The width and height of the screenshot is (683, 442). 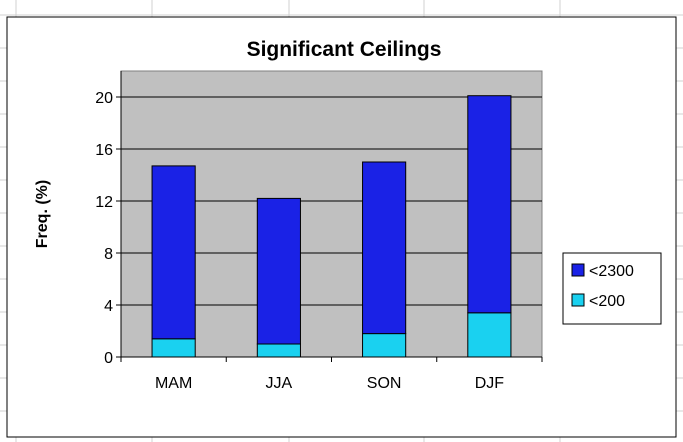 What do you see at coordinates (104, 98) in the screenshot?
I see `y-tick-label: 20` at bounding box center [104, 98].